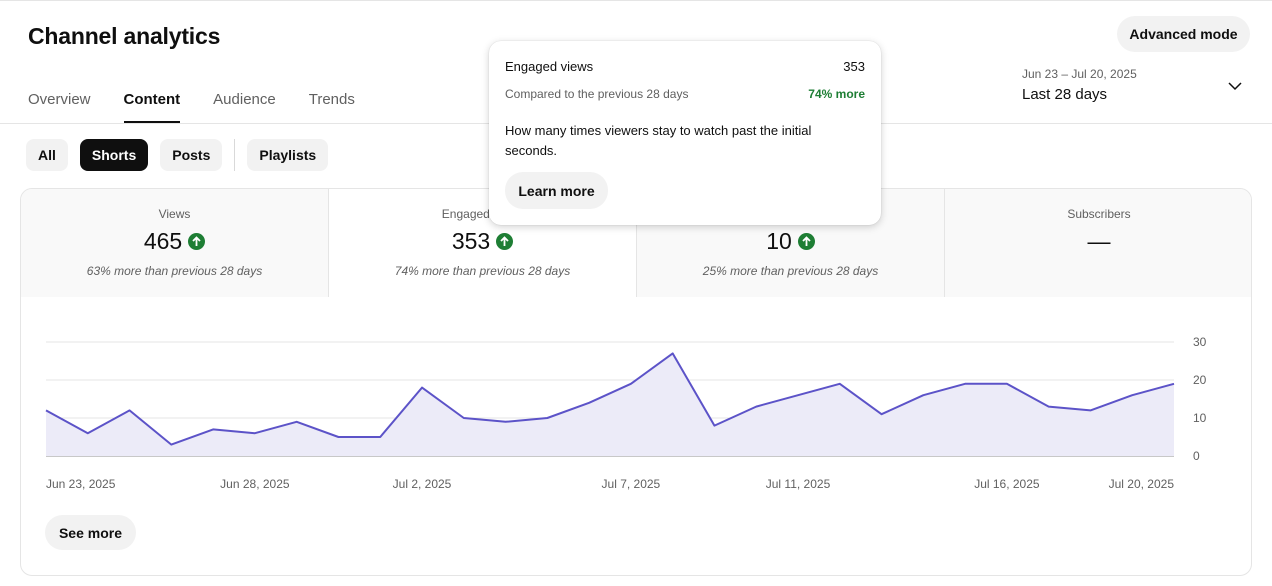  What do you see at coordinates (1007, 484) in the screenshot?
I see `x-tick-label: Jul 16, 2025` at bounding box center [1007, 484].